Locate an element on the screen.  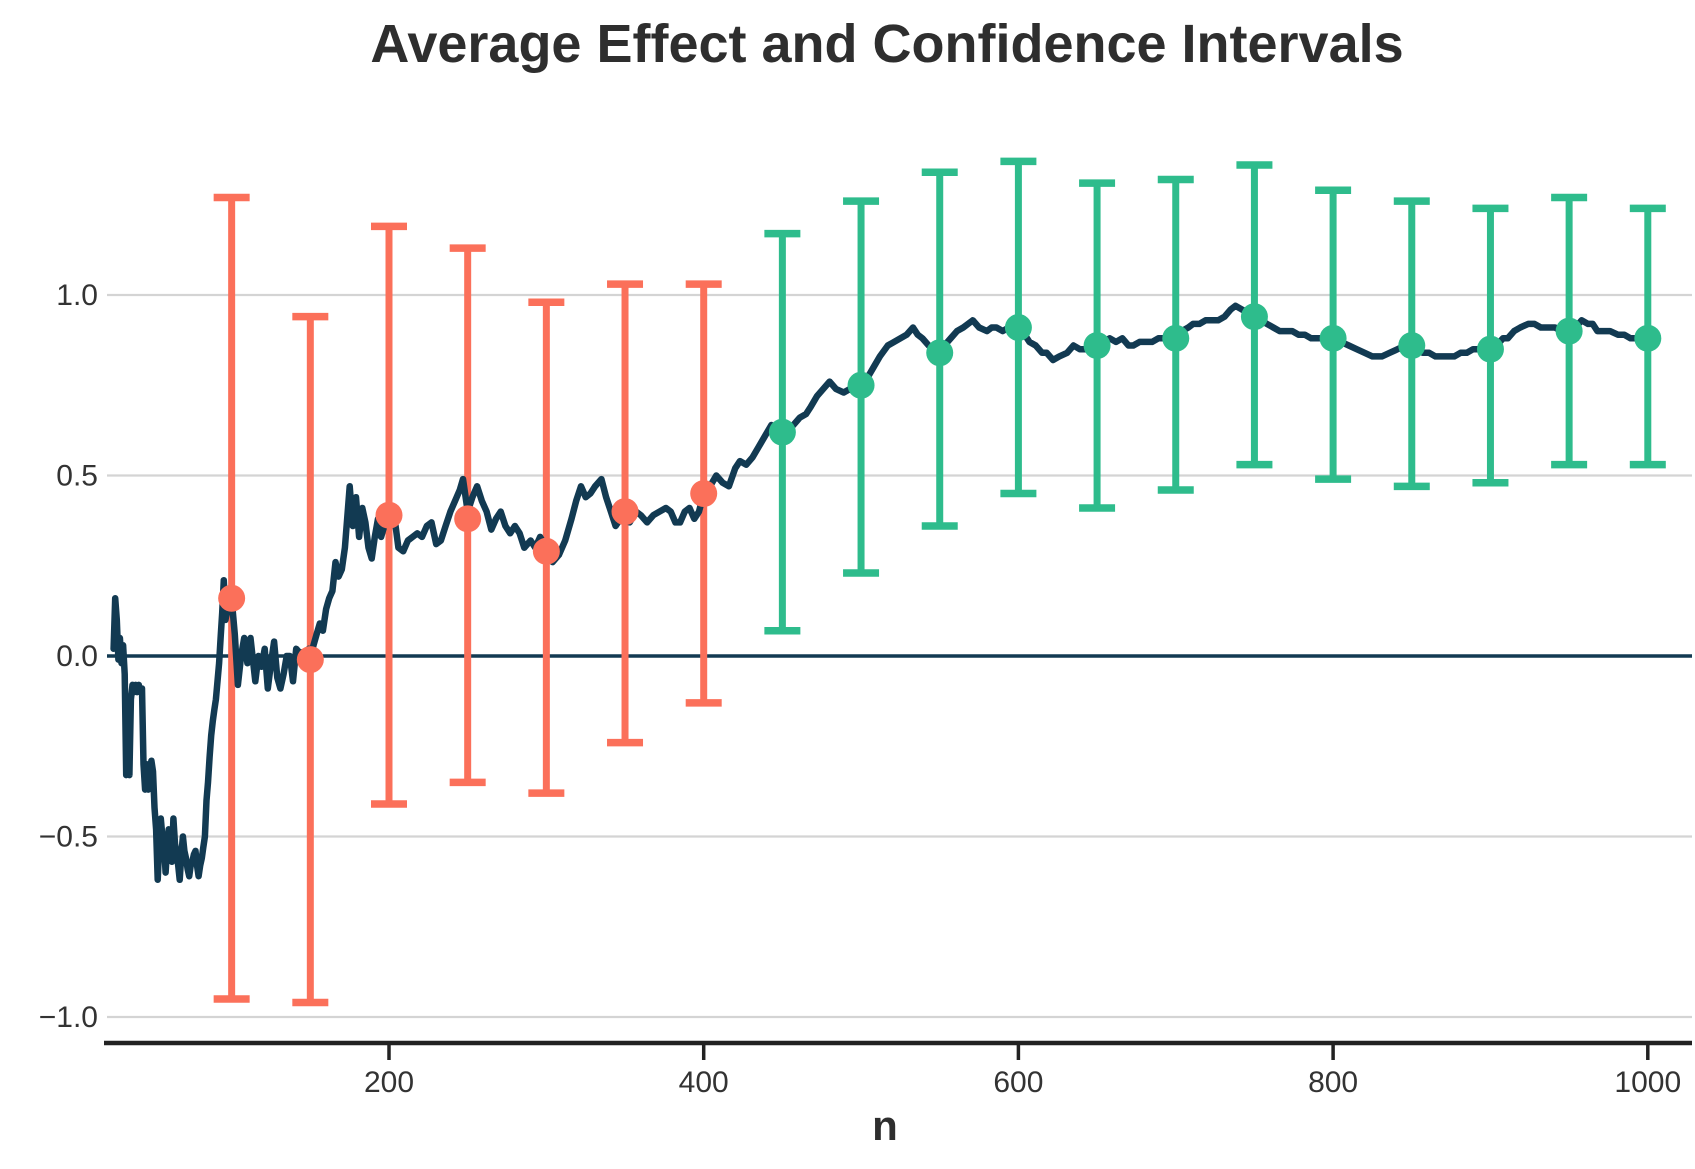
x-tick-label: 400 is located at coordinates (704, 1082).